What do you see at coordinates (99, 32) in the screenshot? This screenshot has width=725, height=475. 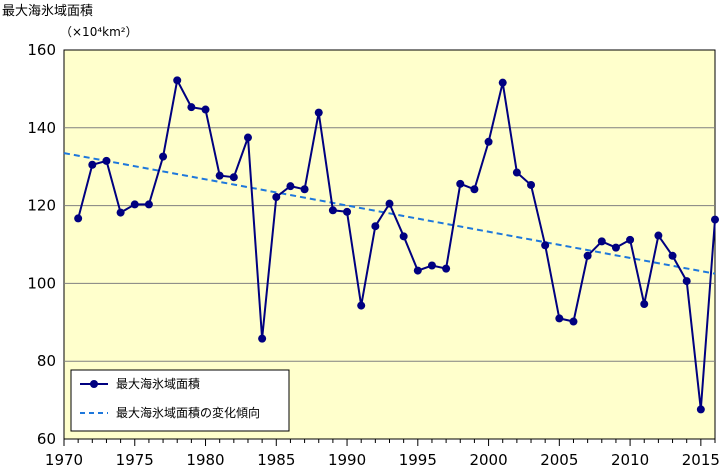 I see `y-axis-unit: （×10⁴km²）` at bounding box center [99, 32].